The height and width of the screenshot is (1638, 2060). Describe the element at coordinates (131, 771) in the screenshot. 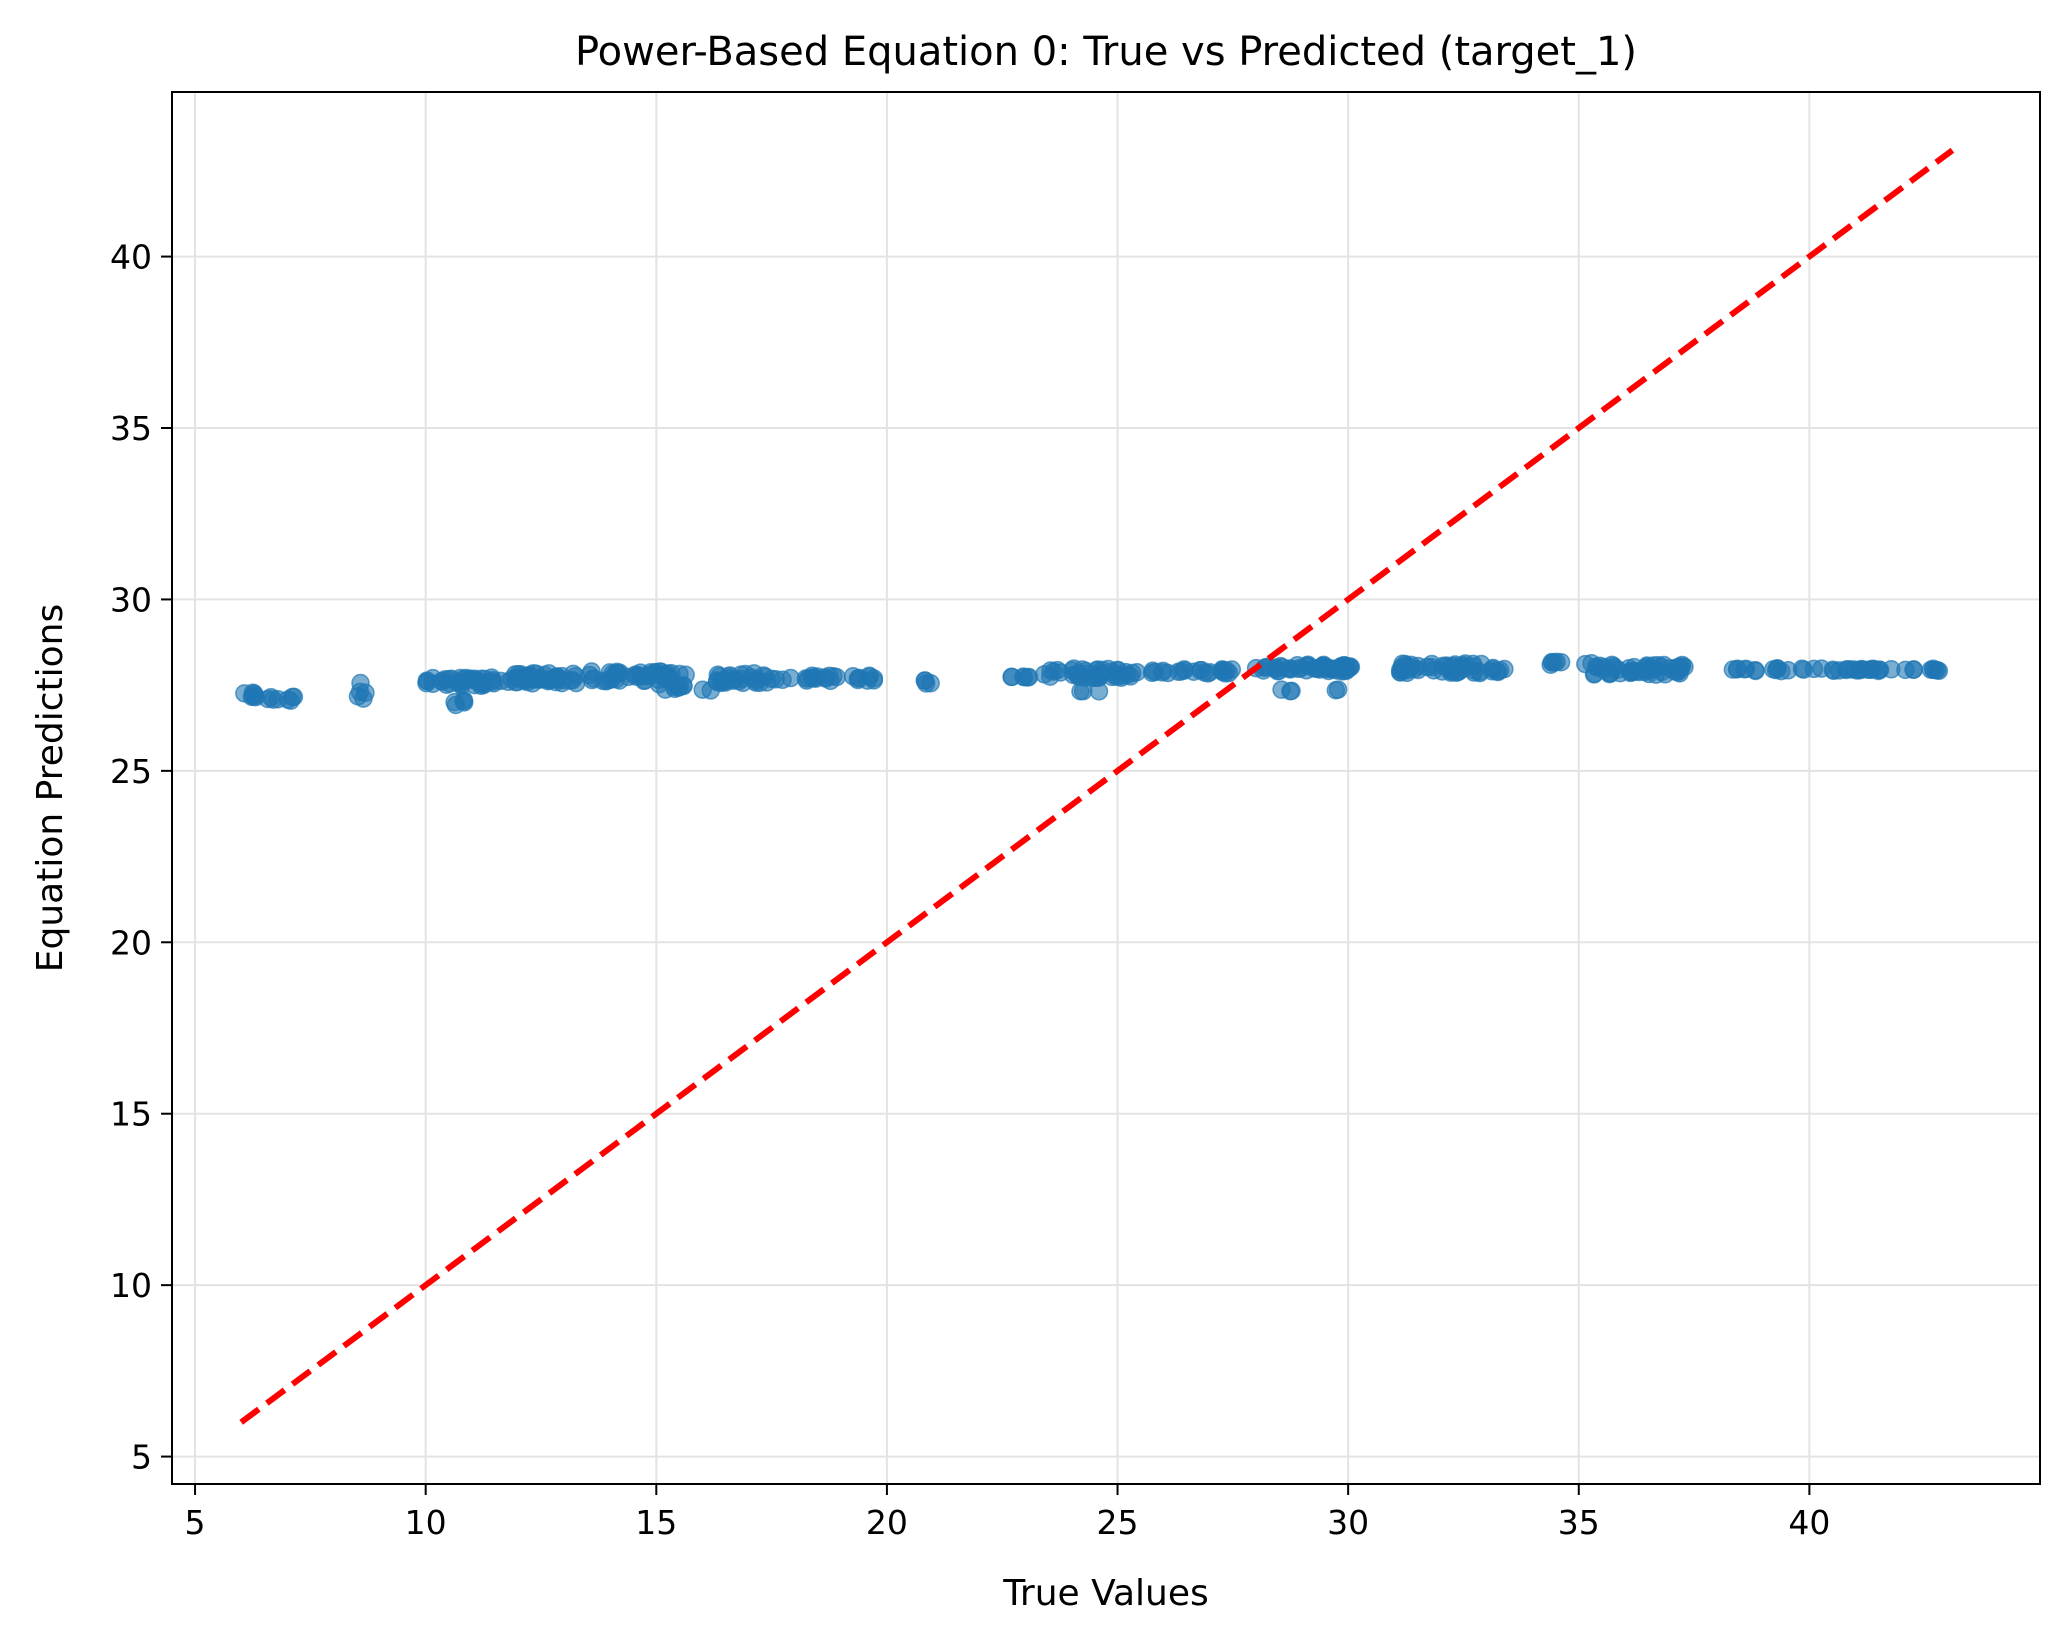

I see `y-tick-label: 25` at that location.